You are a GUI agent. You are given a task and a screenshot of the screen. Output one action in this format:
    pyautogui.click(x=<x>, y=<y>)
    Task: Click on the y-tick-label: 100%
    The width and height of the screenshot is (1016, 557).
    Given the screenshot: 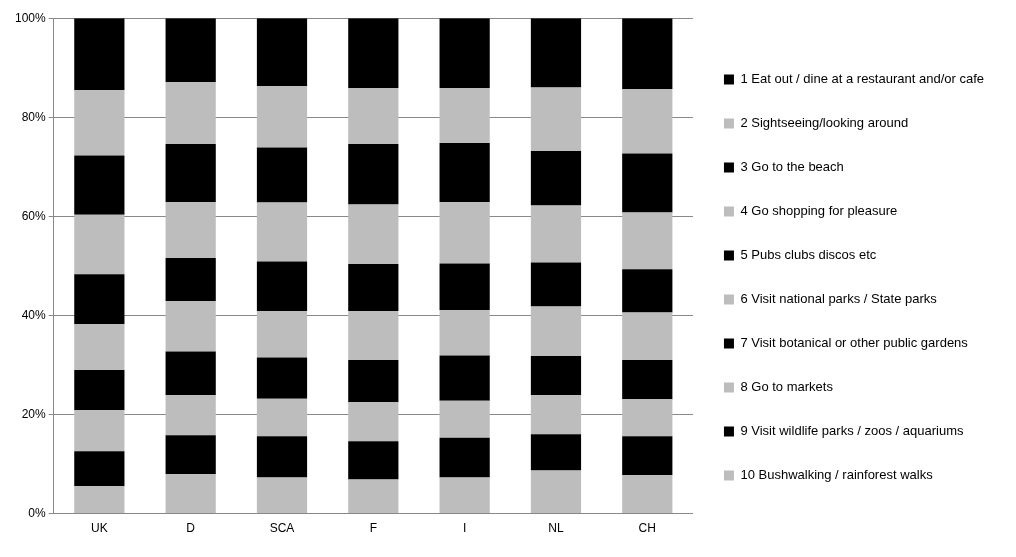 What is the action you would take?
    pyautogui.click(x=30, y=17)
    